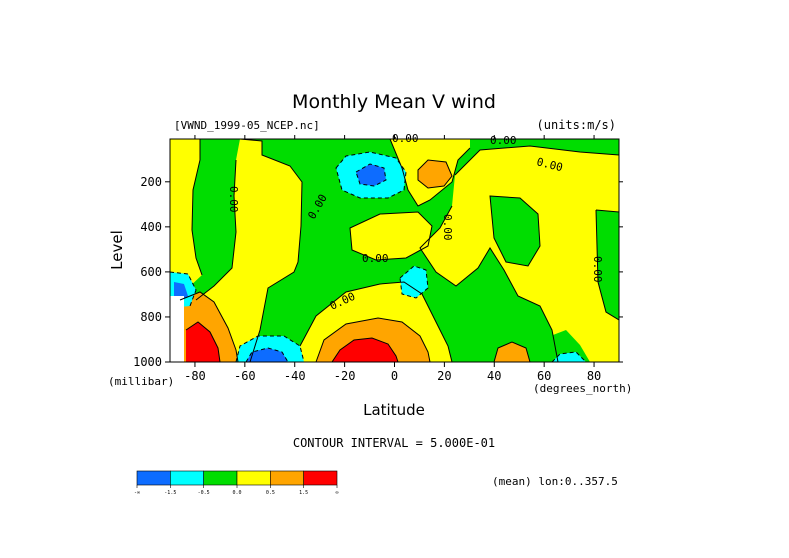 The width and height of the screenshot is (789, 558). Describe the element at coordinates (295, 376) in the screenshot. I see `x-tick-label: -40` at that location.